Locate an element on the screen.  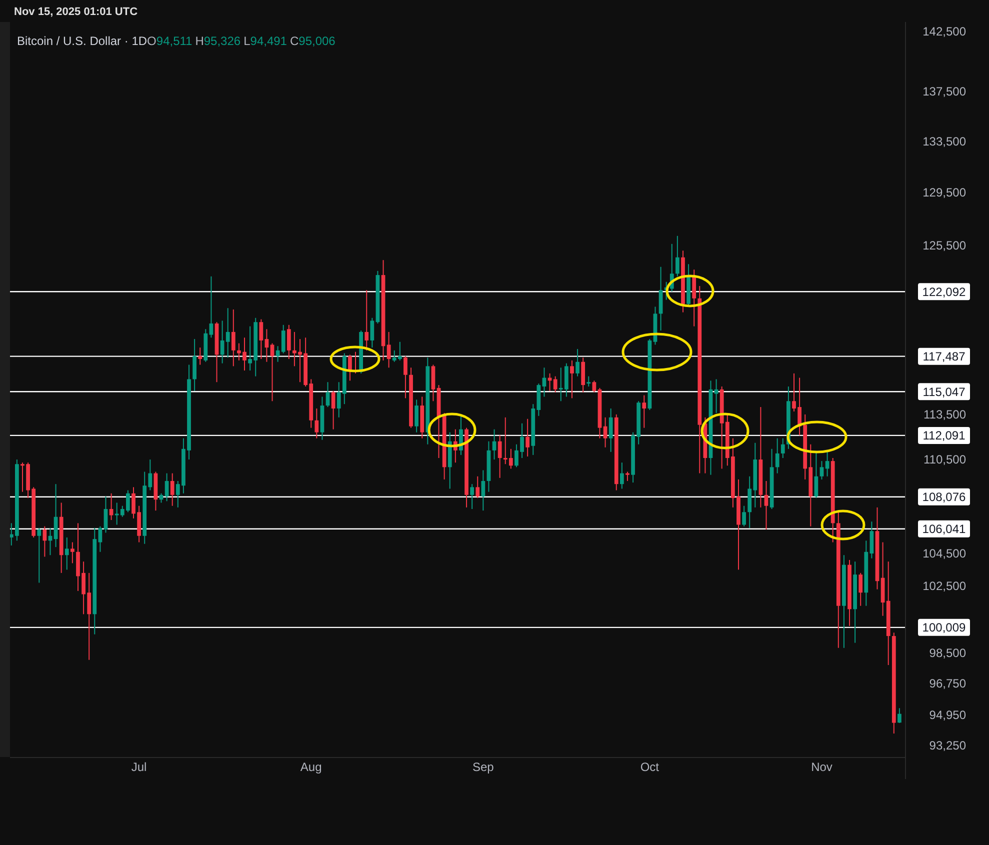
ref-line-label: 117,487 is located at coordinates (944, 357).